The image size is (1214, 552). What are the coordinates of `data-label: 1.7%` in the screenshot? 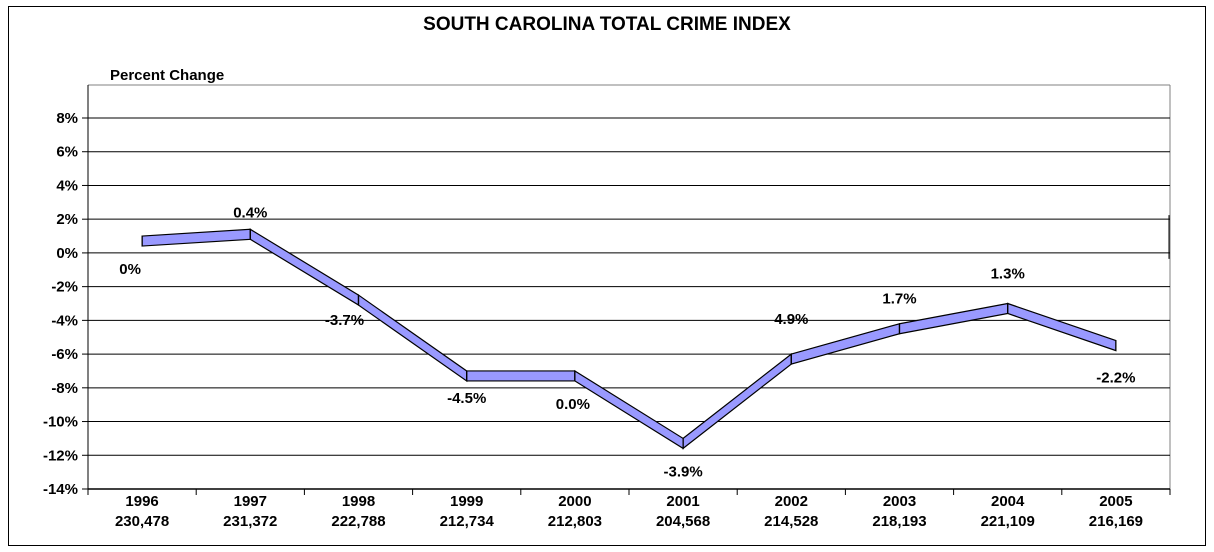 It's located at (899, 299).